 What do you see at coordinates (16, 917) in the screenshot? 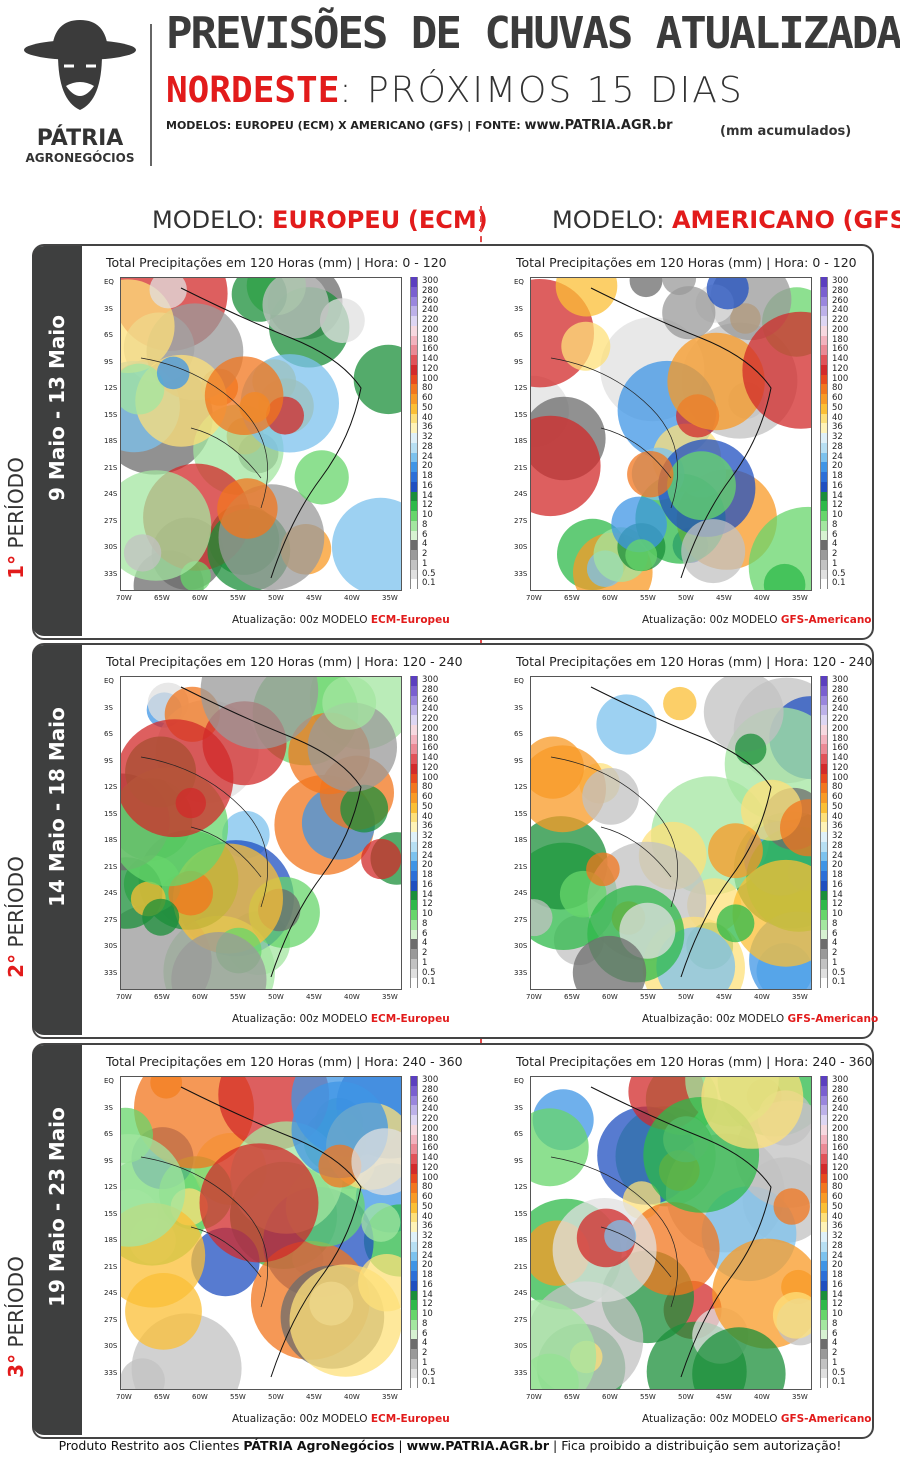
I see `period-number: 2° PERÍODO` at bounding box center [16, 917].